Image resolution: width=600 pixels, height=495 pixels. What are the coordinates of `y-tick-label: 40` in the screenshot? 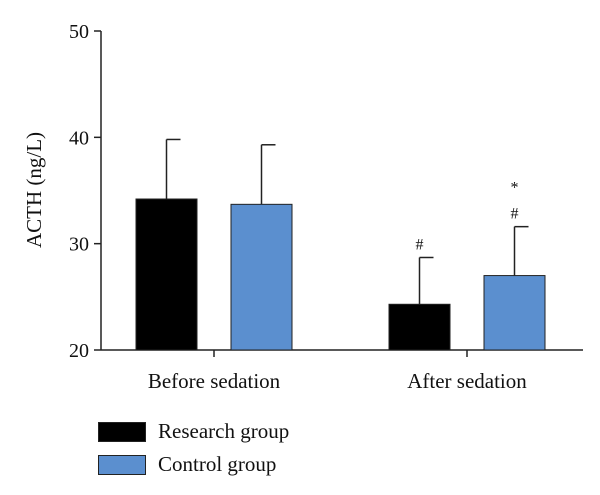 It's located at (79, 138).